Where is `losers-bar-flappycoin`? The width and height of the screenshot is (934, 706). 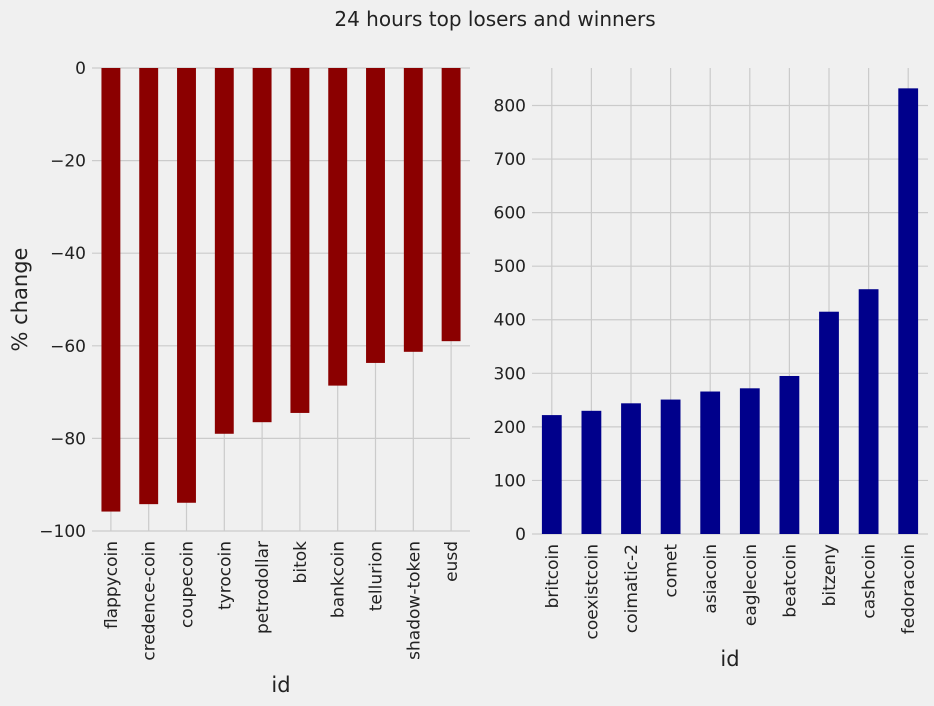
losers-bar-flappycoin is located at coordinates (111, 290).